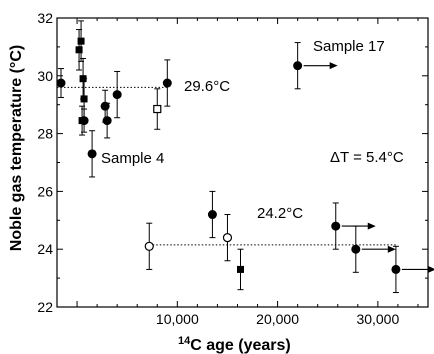 The image size is (434, 354). What do you see at coordinates (280, 213) in the screenshot?
I see `ref-label-low: 24.2°C` at bounding box center [280, 213].